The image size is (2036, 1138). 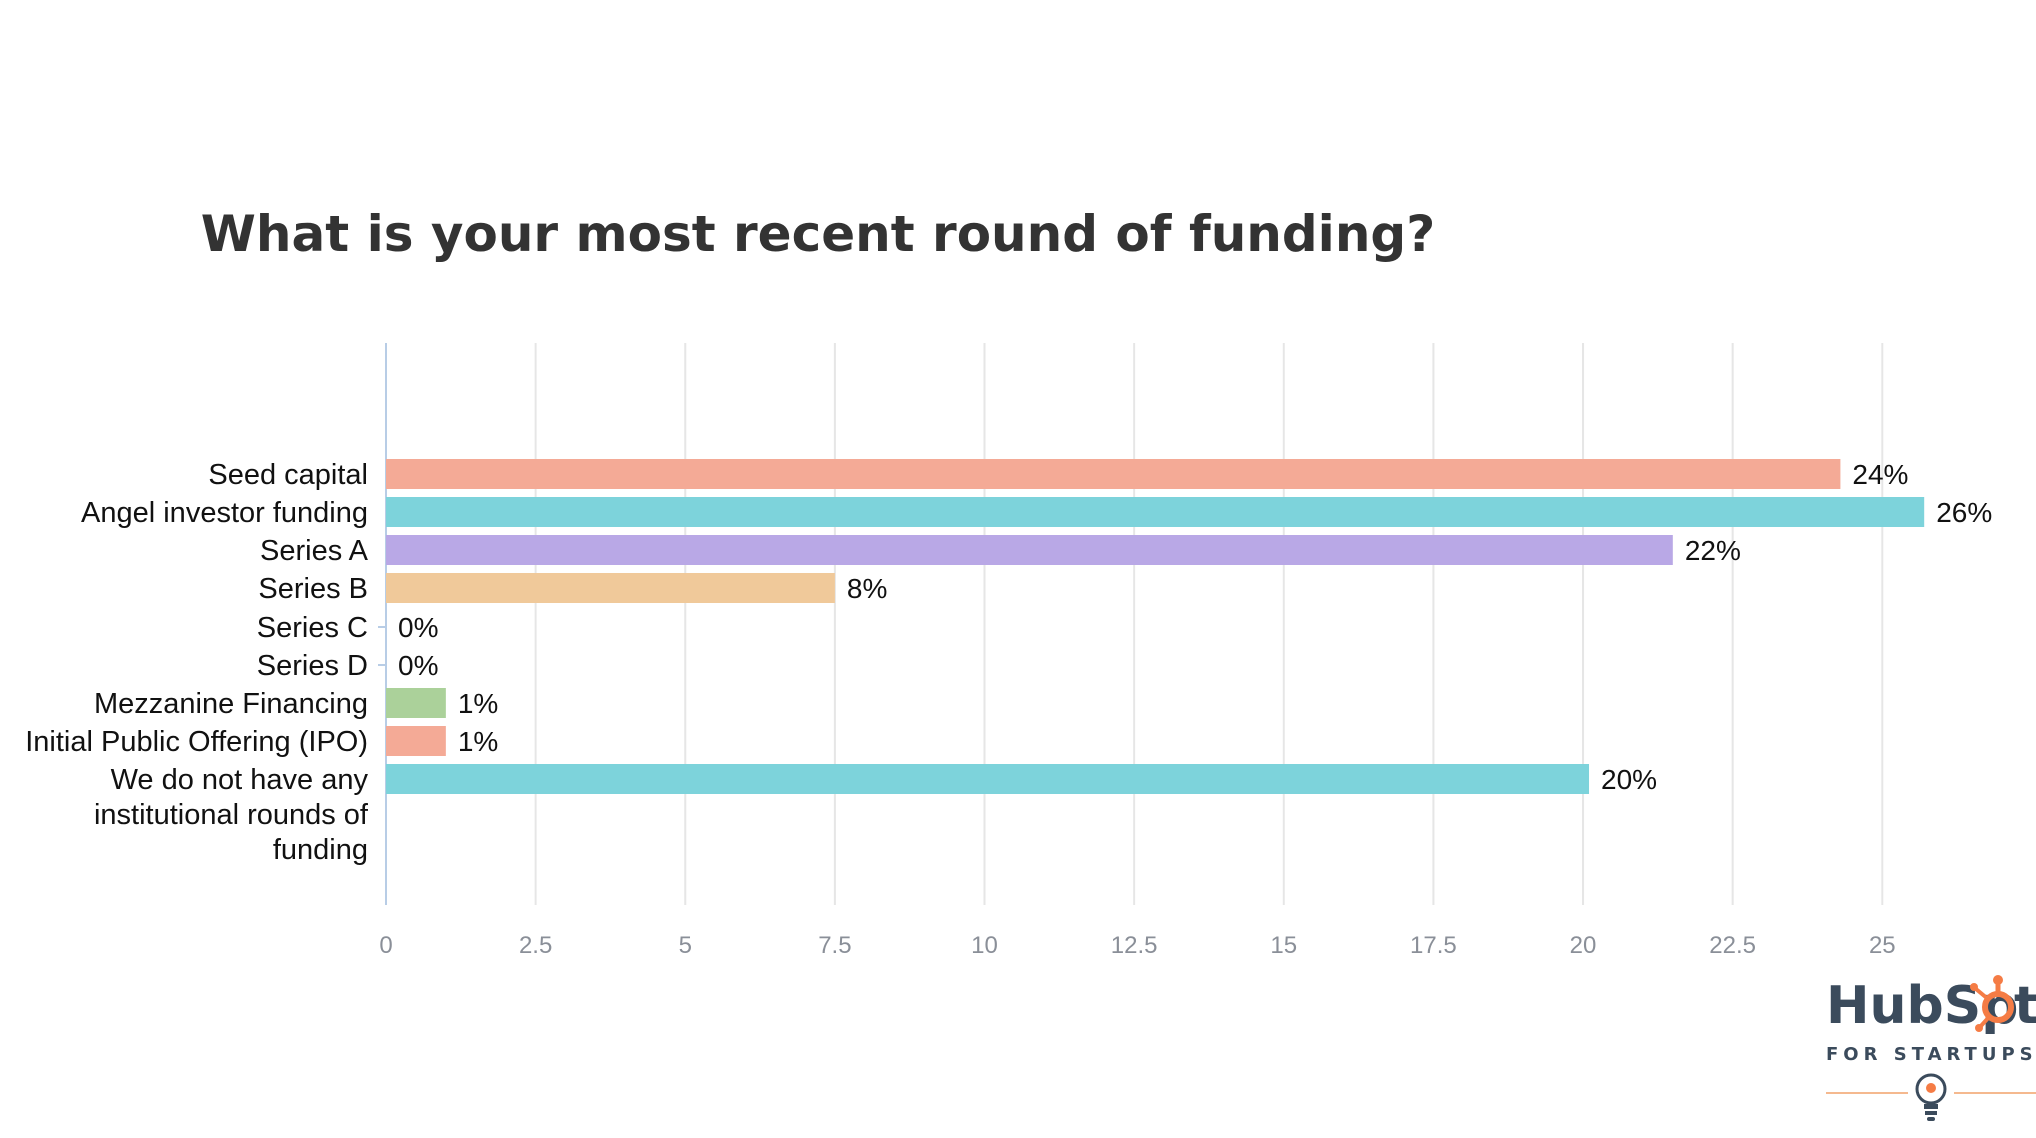 What do you see at coordinates (312, 628) in the screenshot?
I see `category-label: Series C` at bounding box center [312, 628].